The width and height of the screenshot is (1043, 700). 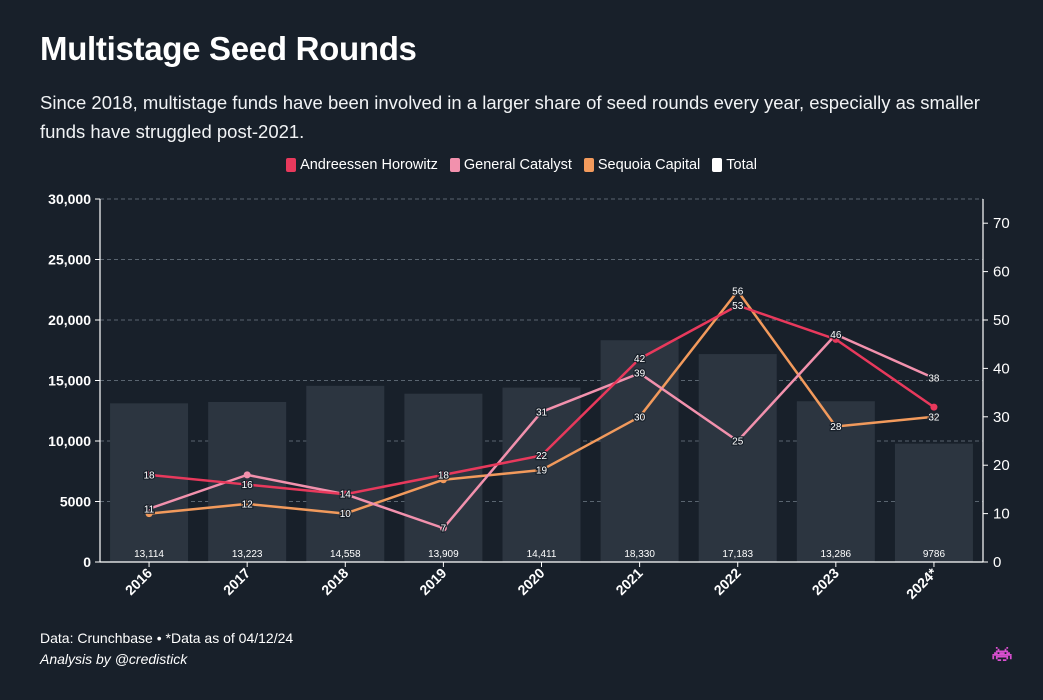 What do you see at coordinates (69, 441) in the screenshot?
I see `left-axis-tick-label: 10,000` at bounding box center [69, 441].